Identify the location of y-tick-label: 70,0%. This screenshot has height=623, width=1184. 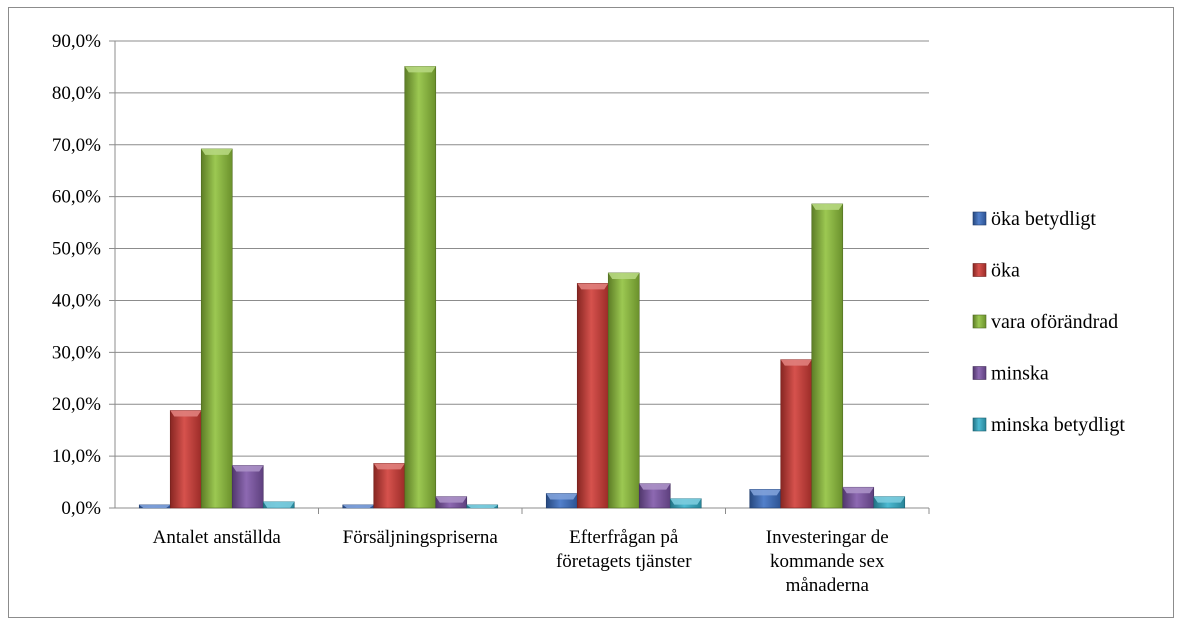
(76, 145).